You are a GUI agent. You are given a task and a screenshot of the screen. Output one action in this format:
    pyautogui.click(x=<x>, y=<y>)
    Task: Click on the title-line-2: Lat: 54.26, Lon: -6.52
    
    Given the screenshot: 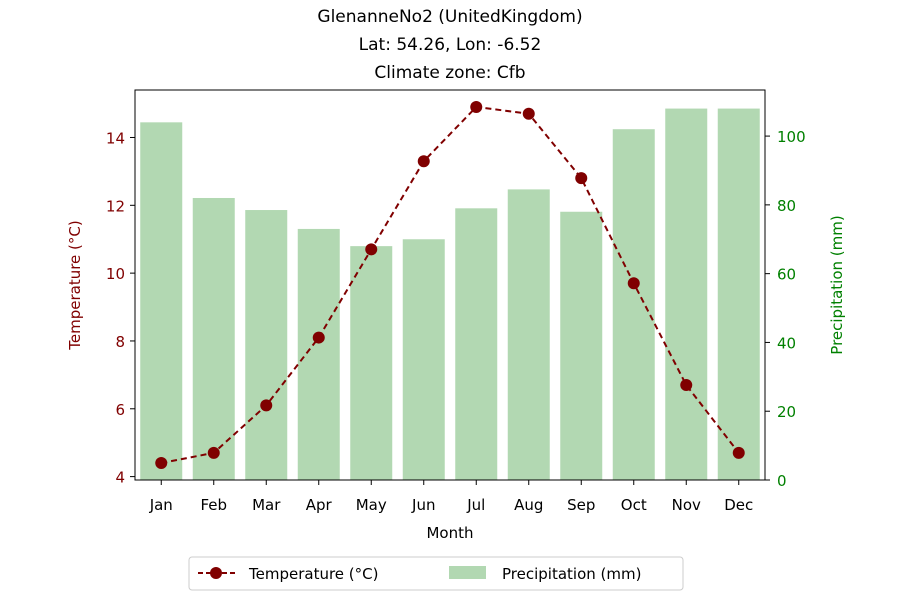 What is the action you would take?
    pyautogui.click(x=450, y=45)
    